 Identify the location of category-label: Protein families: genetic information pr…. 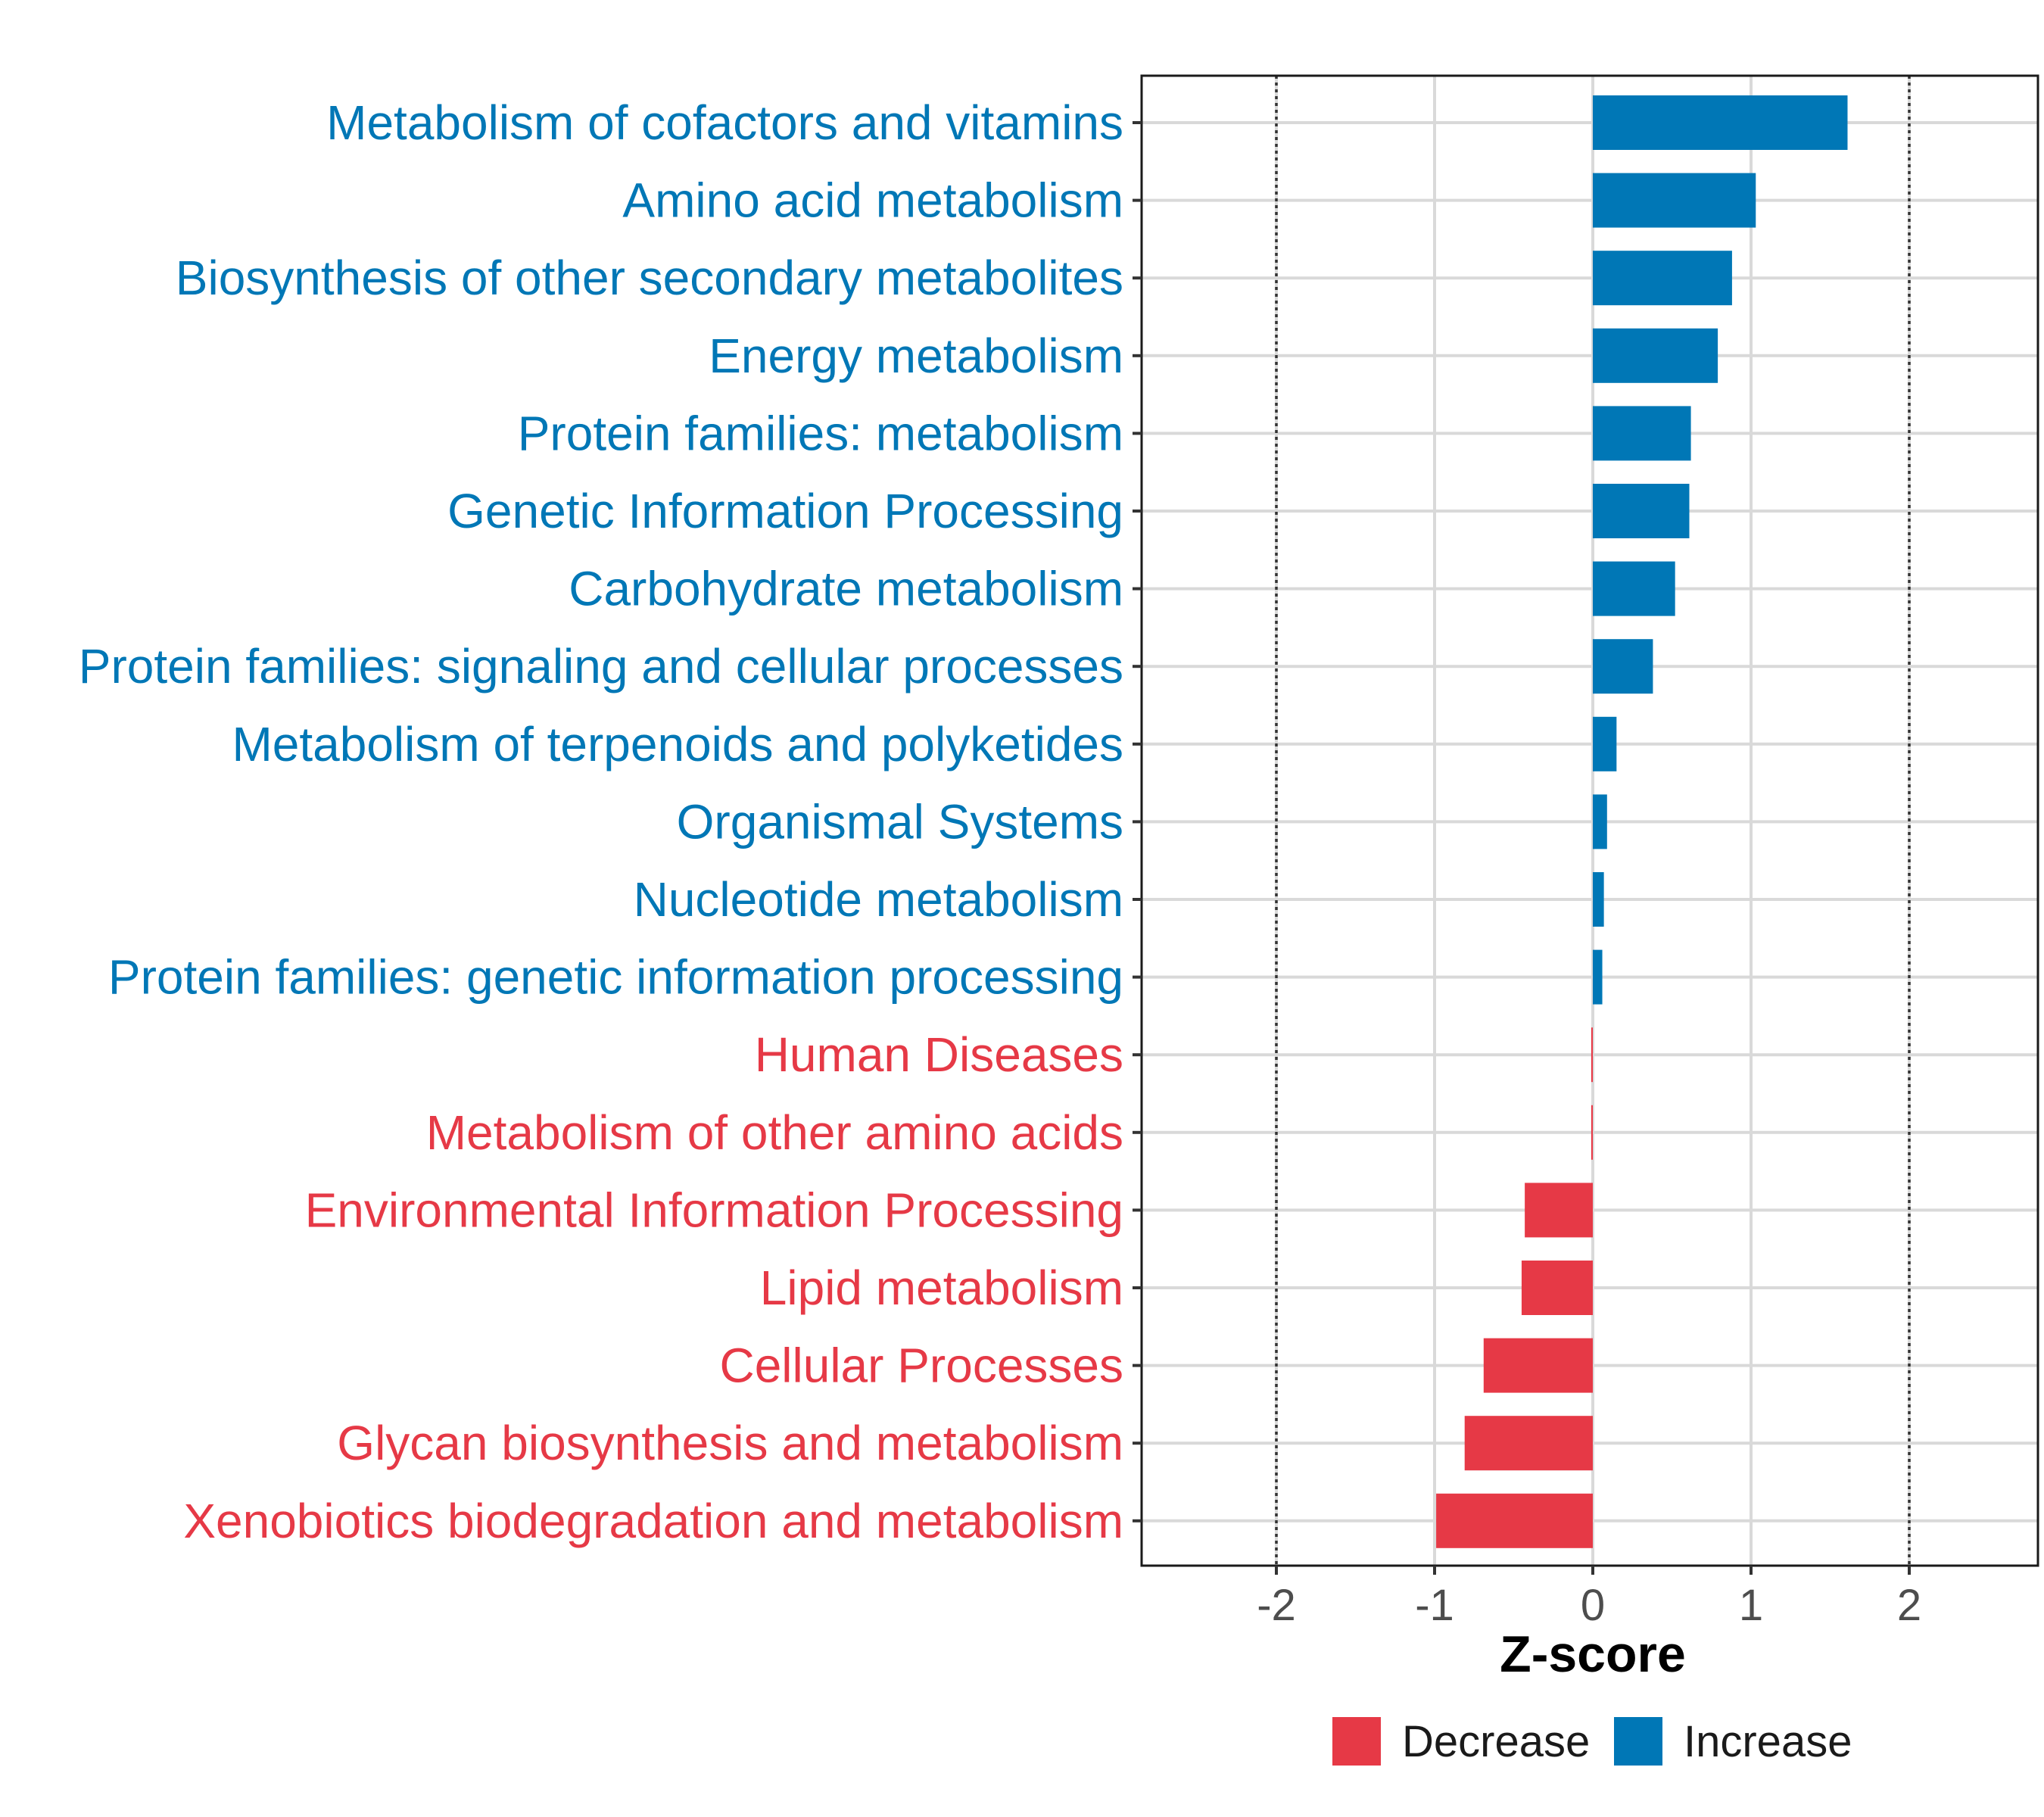
(615, 977).